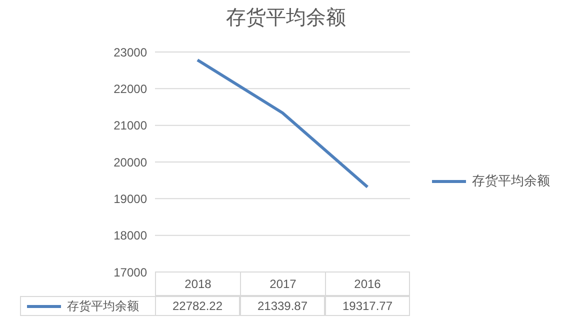 The image size is (572, 318). What do you see at coordinates (286, 18) in the screenshot?
I see `chart-title: 存货平均余额` at bounding box center [286, 18].